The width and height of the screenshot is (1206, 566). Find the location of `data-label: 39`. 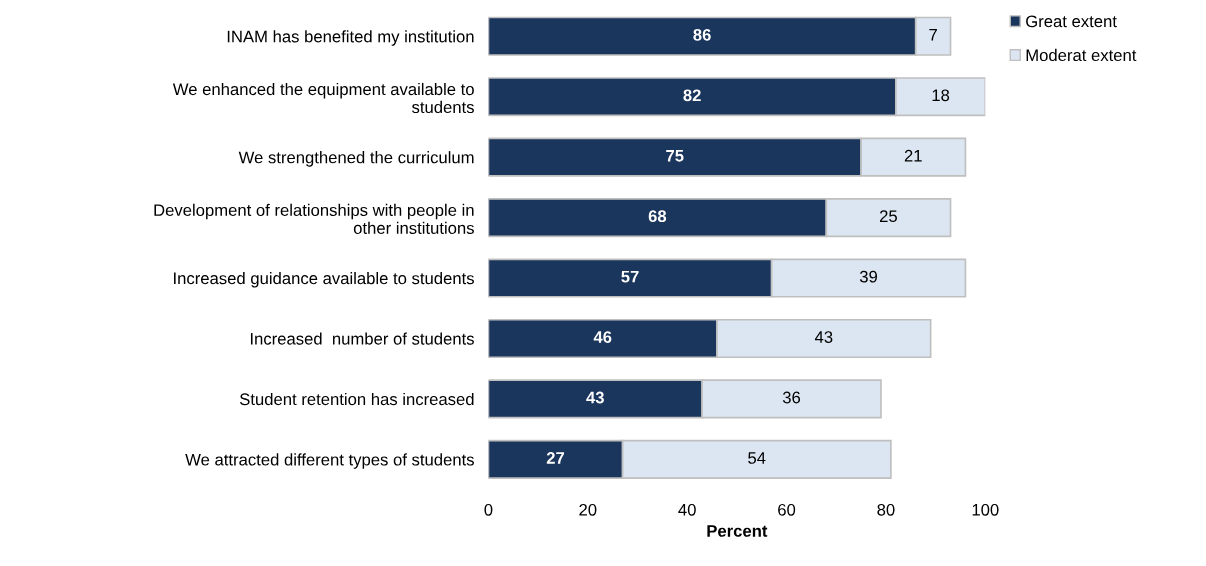

data-label: 39 is located at coordinates (868, 276).